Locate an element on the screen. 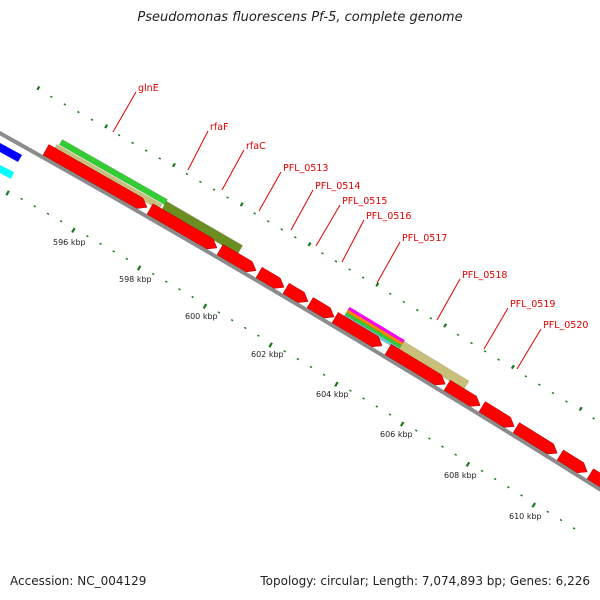  feature-blue-partial is located at coordinates (11, 152).